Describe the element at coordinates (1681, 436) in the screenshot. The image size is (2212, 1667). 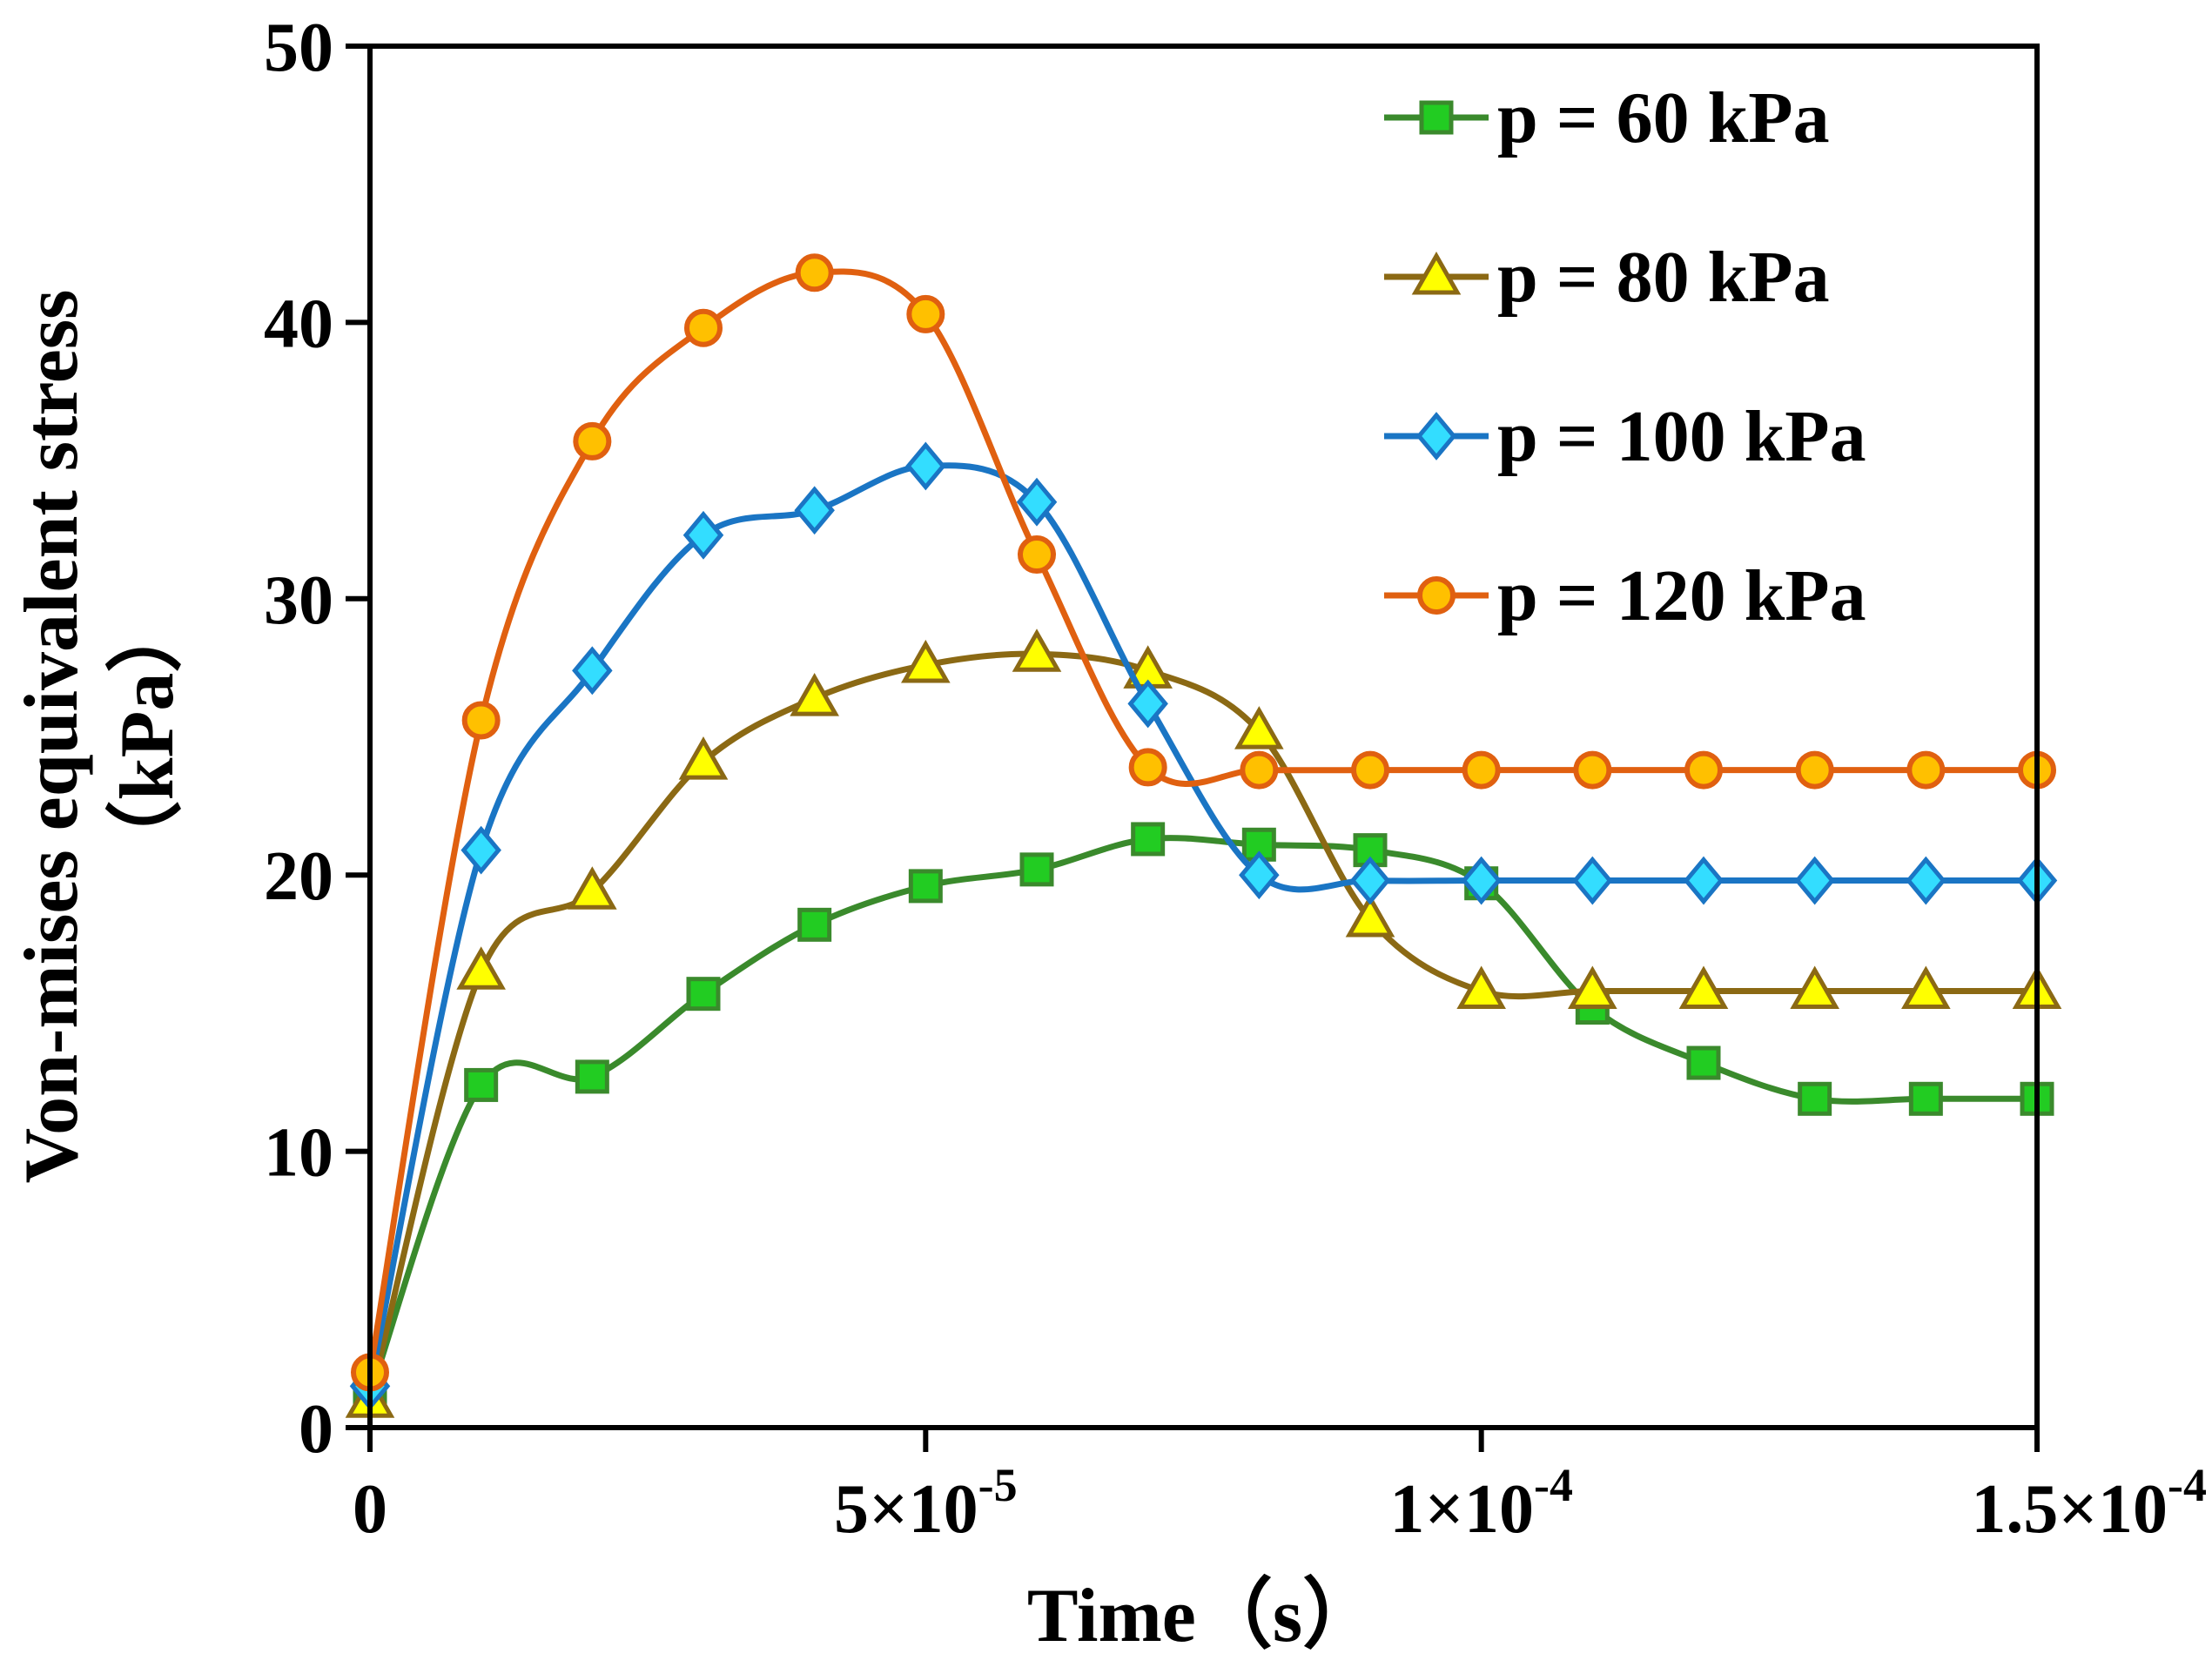
I see `legend-label: p = 100 kPa` at that location.